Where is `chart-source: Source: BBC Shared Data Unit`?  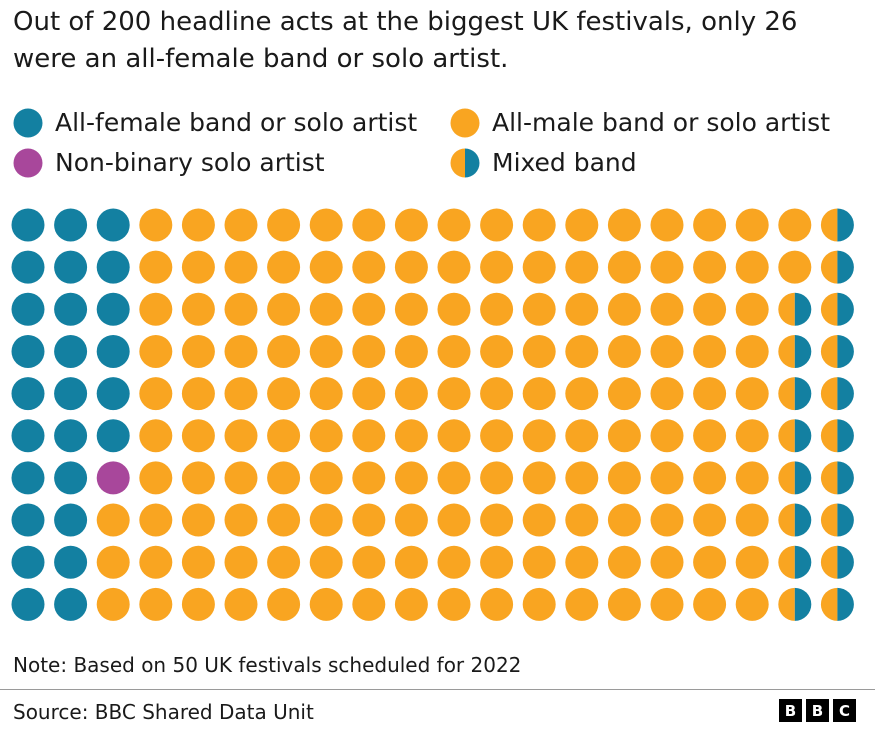
chart-source: Source: BBC Shared Data Unit is located at coordinates (163, 712).